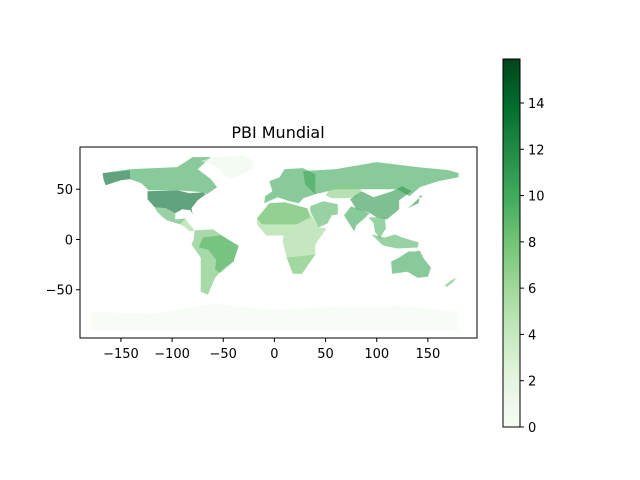 The width and height of the screenshot is (640, 480). Describe the element at coordinates (532, 266) in the screenshot. I see `colorbar-ticks: 0 2 4 6 8 10 12 14` at that location.